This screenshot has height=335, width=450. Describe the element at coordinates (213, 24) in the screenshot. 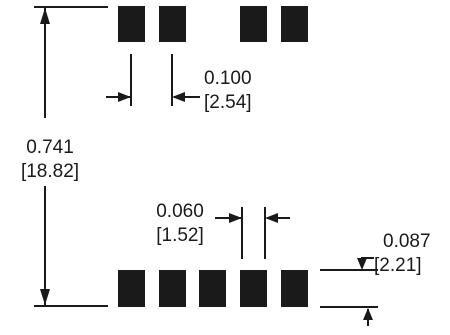

I see `top-pad-row` at that location.